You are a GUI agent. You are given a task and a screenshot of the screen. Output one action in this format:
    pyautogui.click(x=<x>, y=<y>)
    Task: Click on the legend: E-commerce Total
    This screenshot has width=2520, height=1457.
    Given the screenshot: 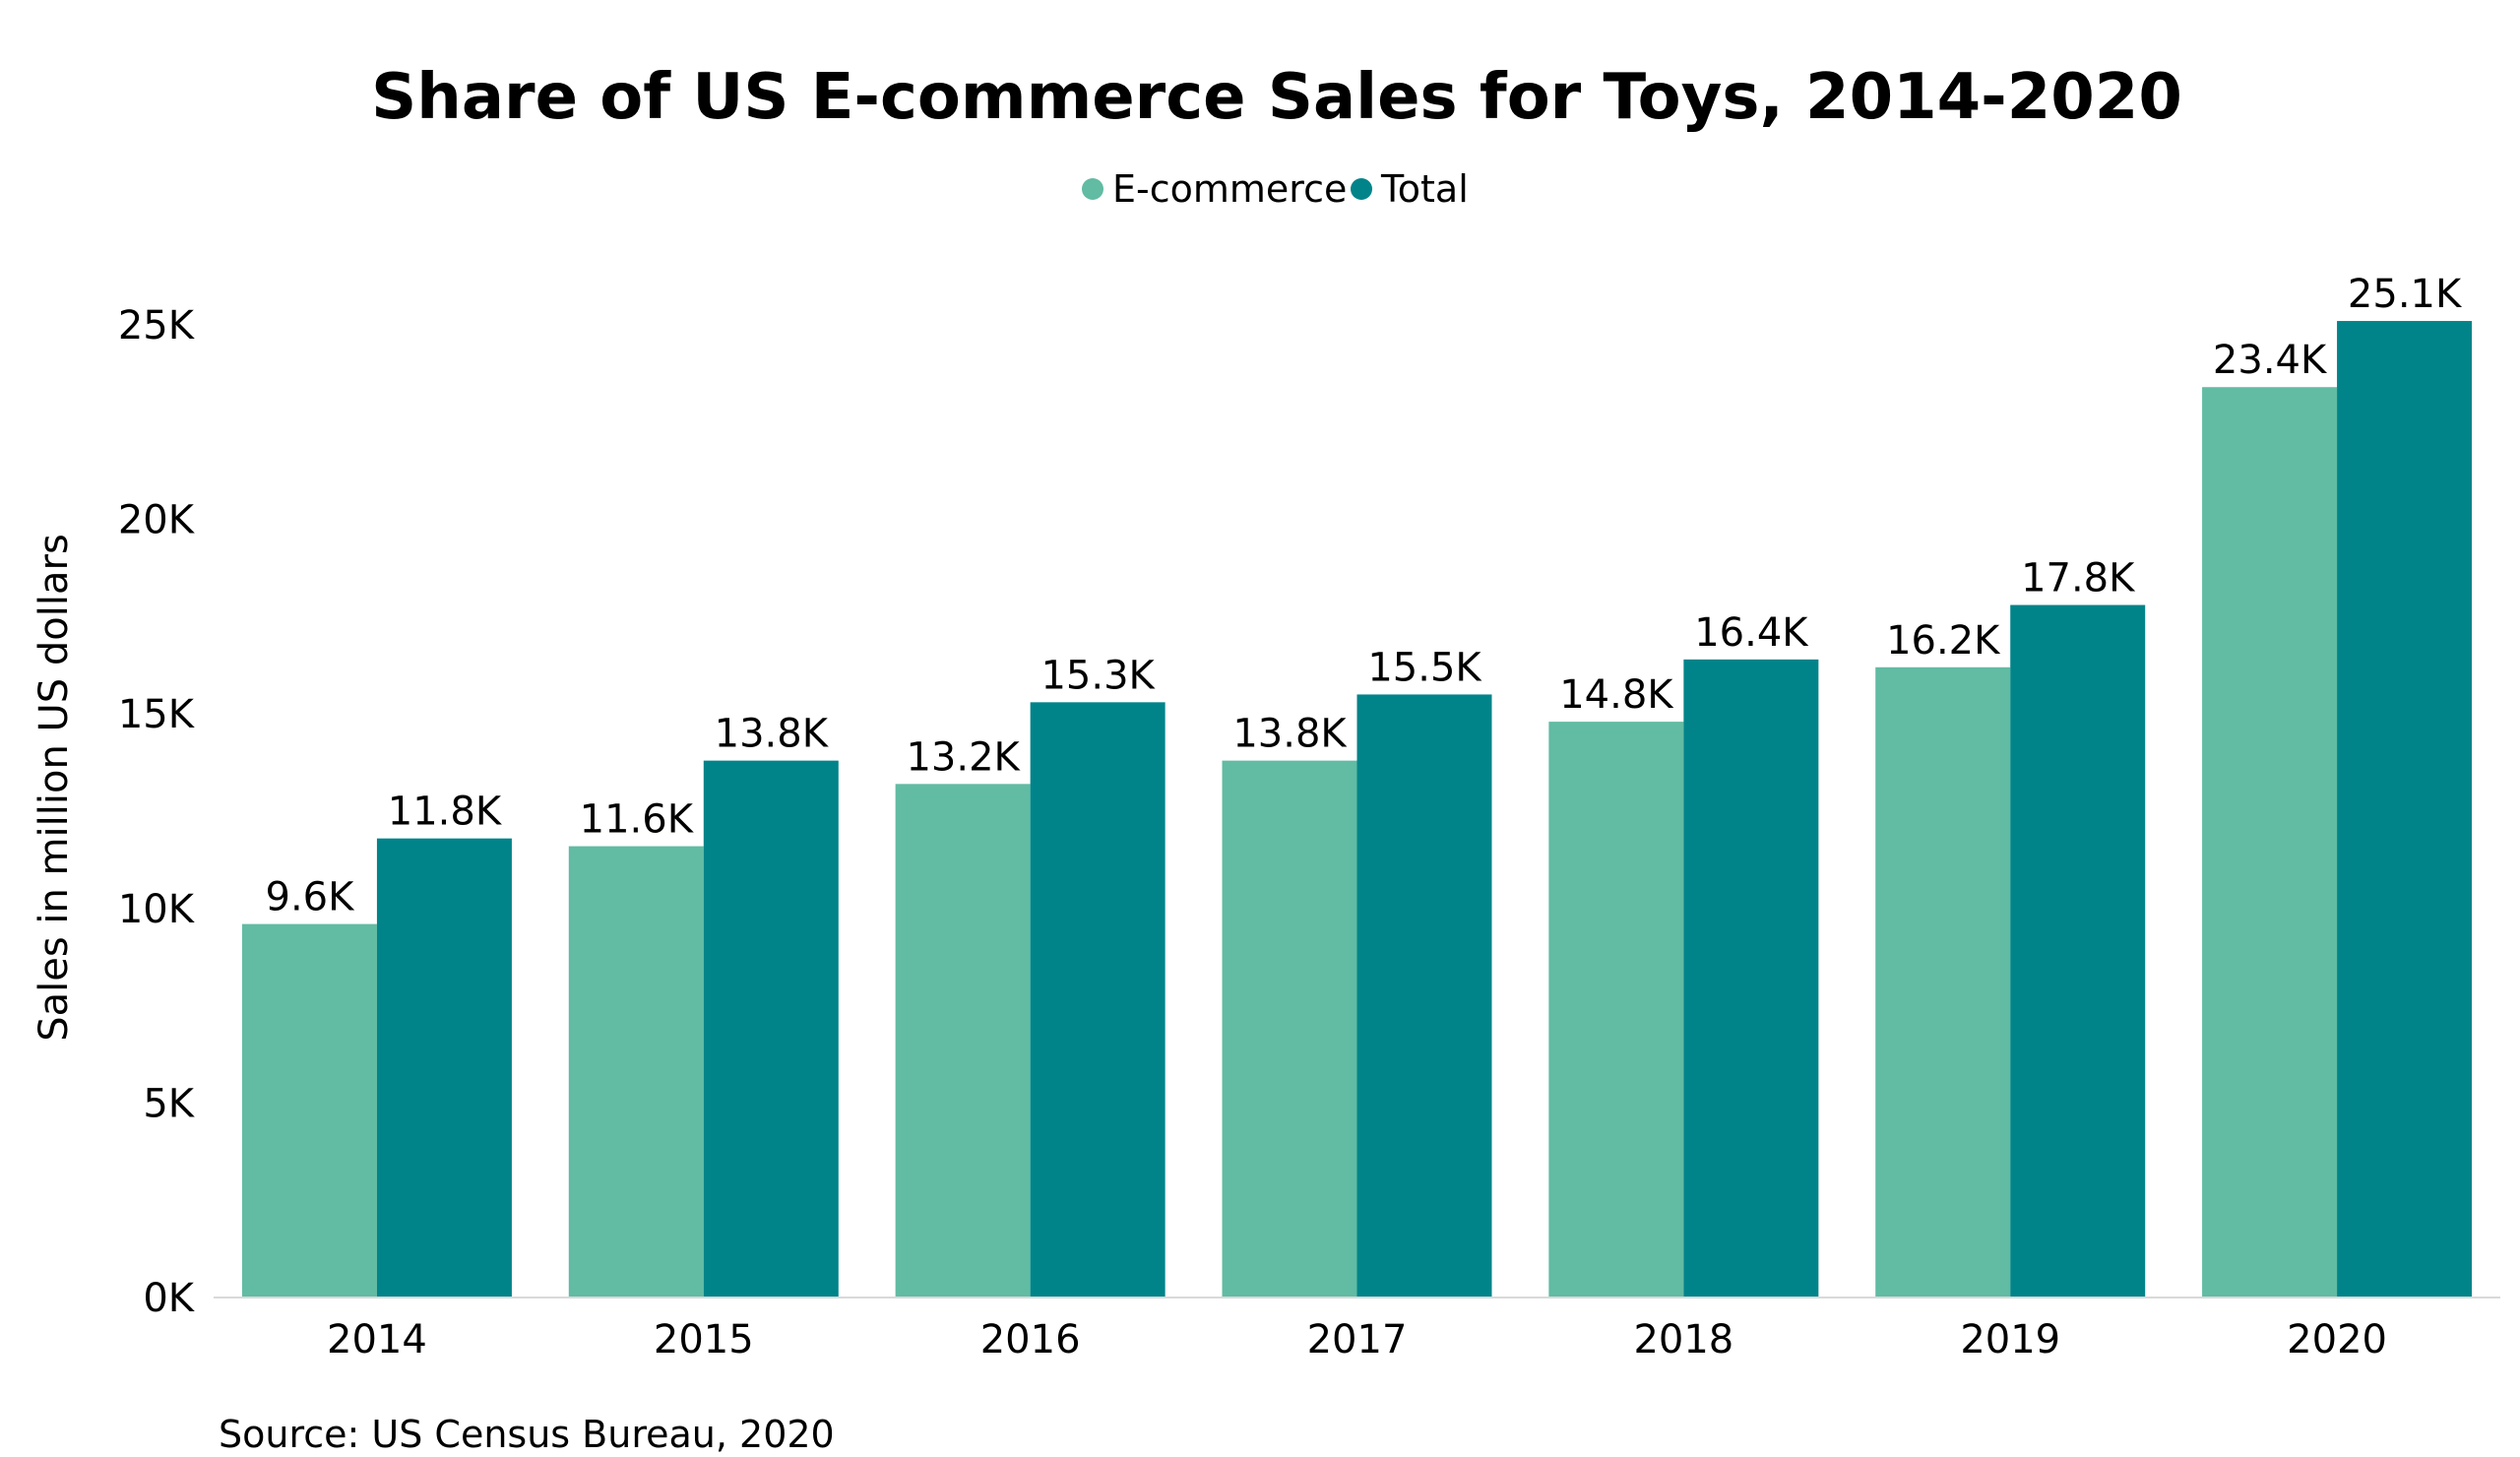 What is the action you would take?
    pyautogui.click(x=1275, y=189)
    